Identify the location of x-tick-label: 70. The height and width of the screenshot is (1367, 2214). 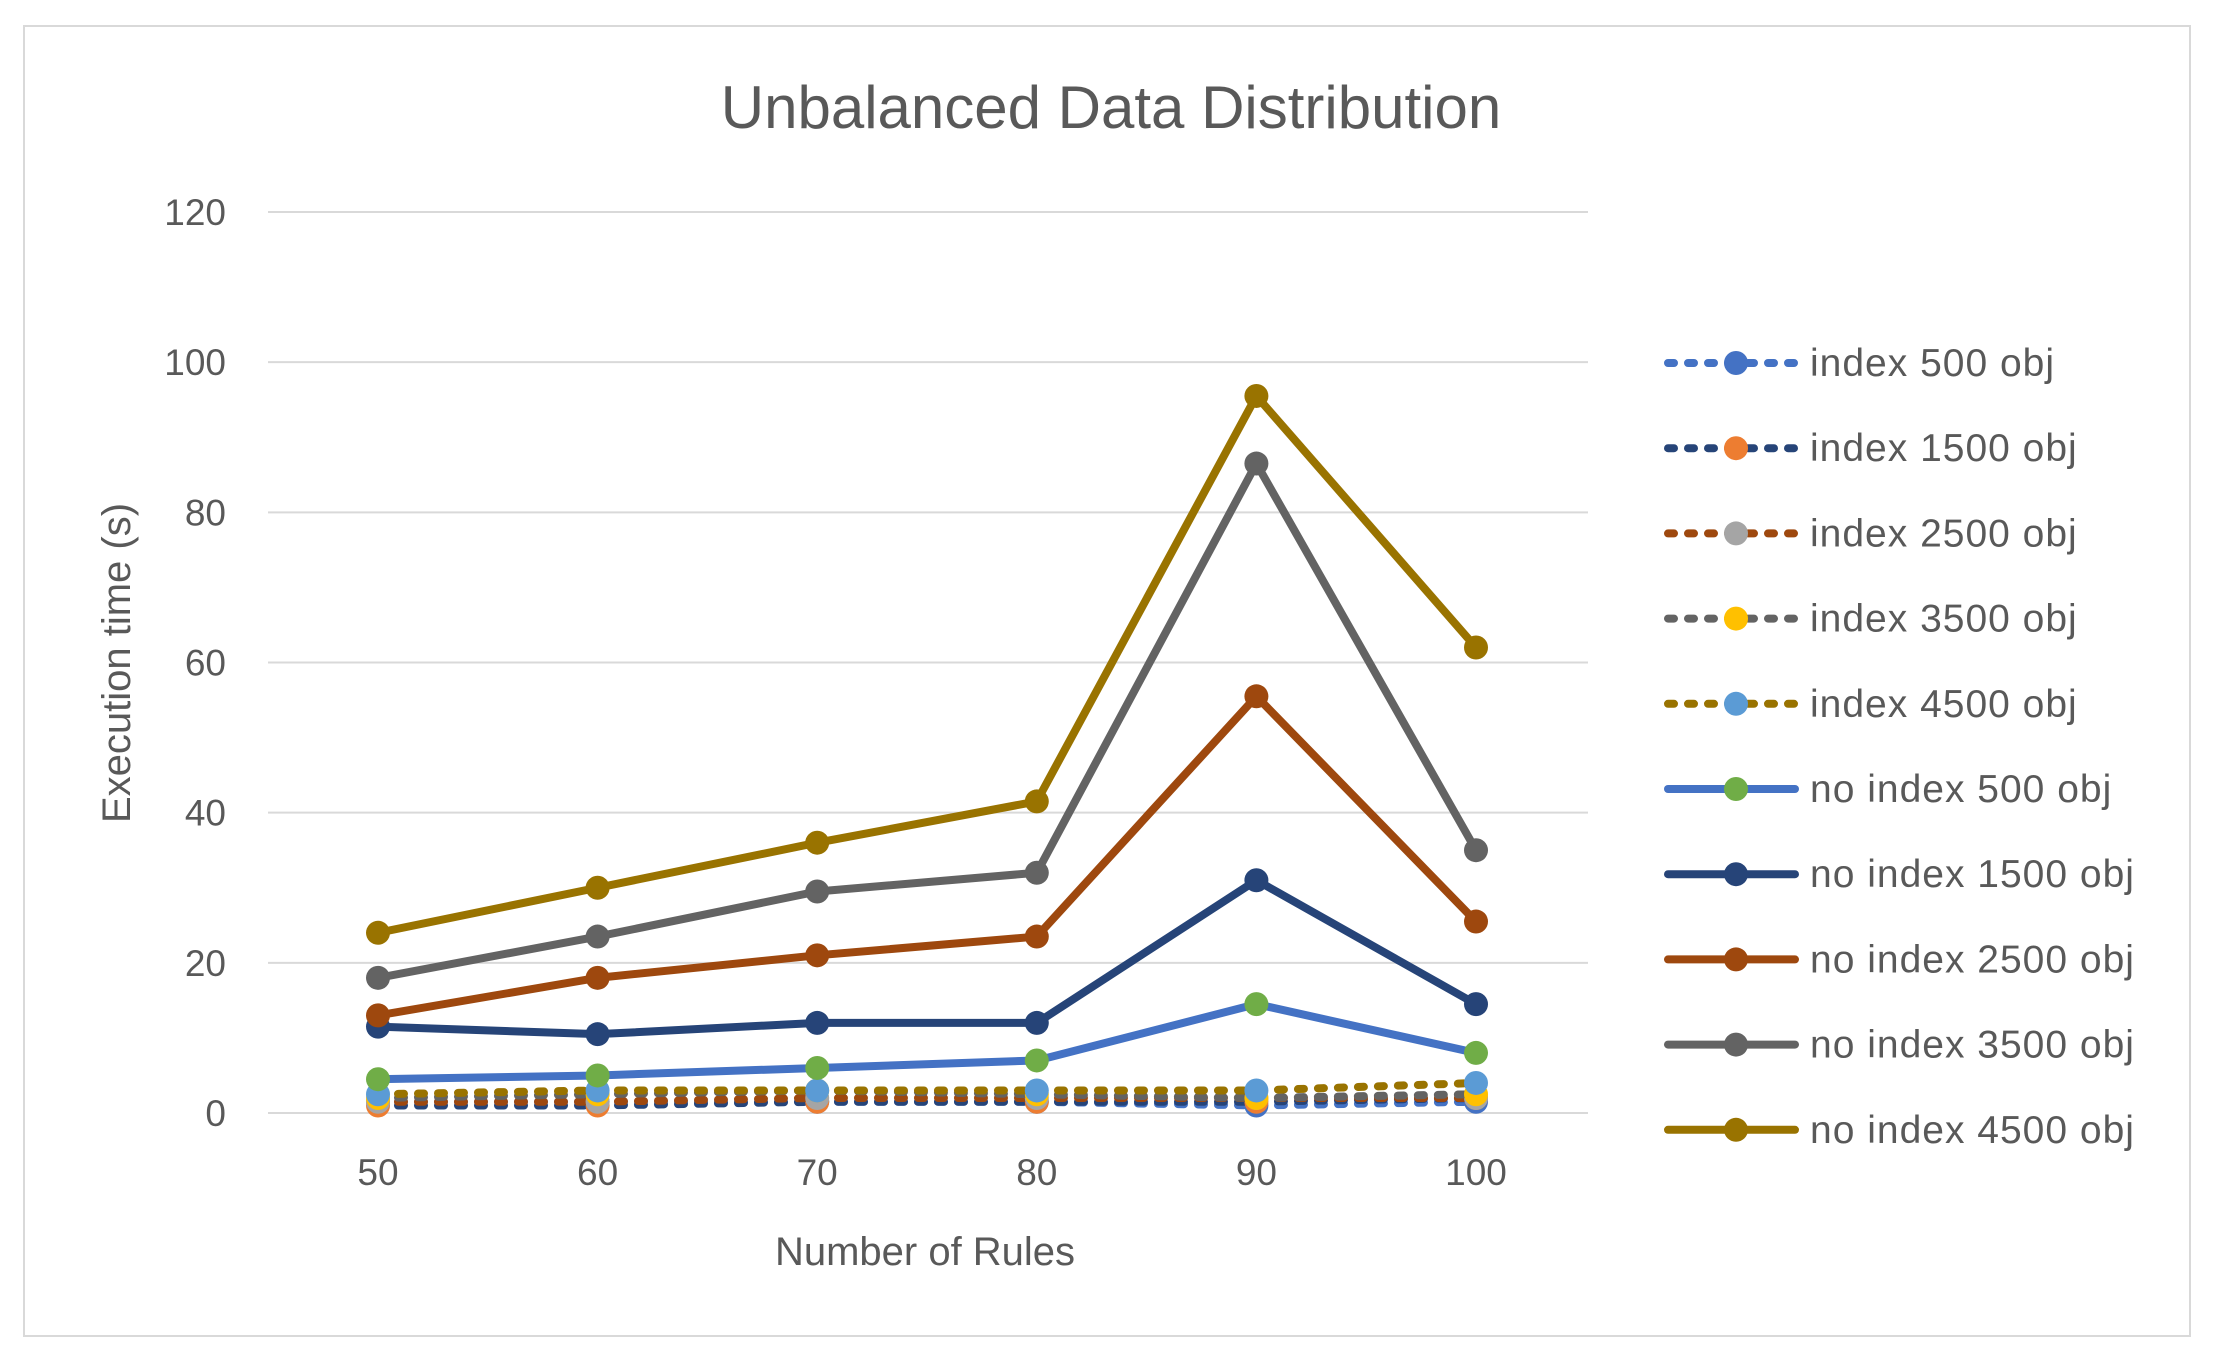
(817, 1172).